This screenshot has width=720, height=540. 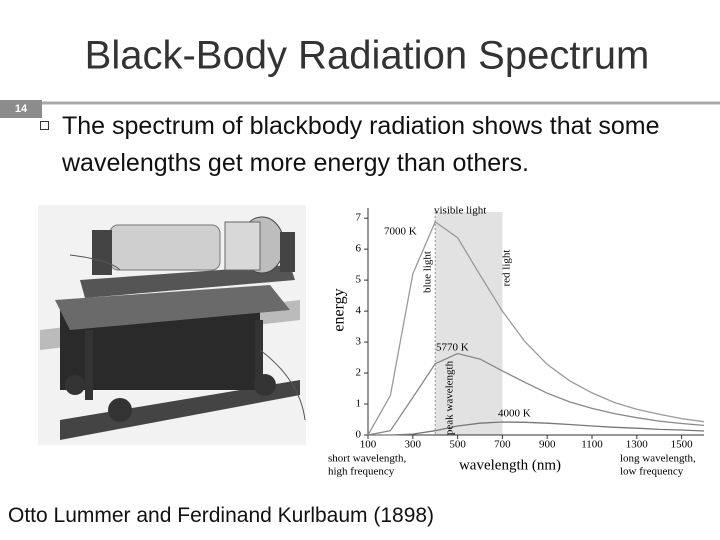 I want to click on x-tick-label: 900, so click(x=547, y=445).